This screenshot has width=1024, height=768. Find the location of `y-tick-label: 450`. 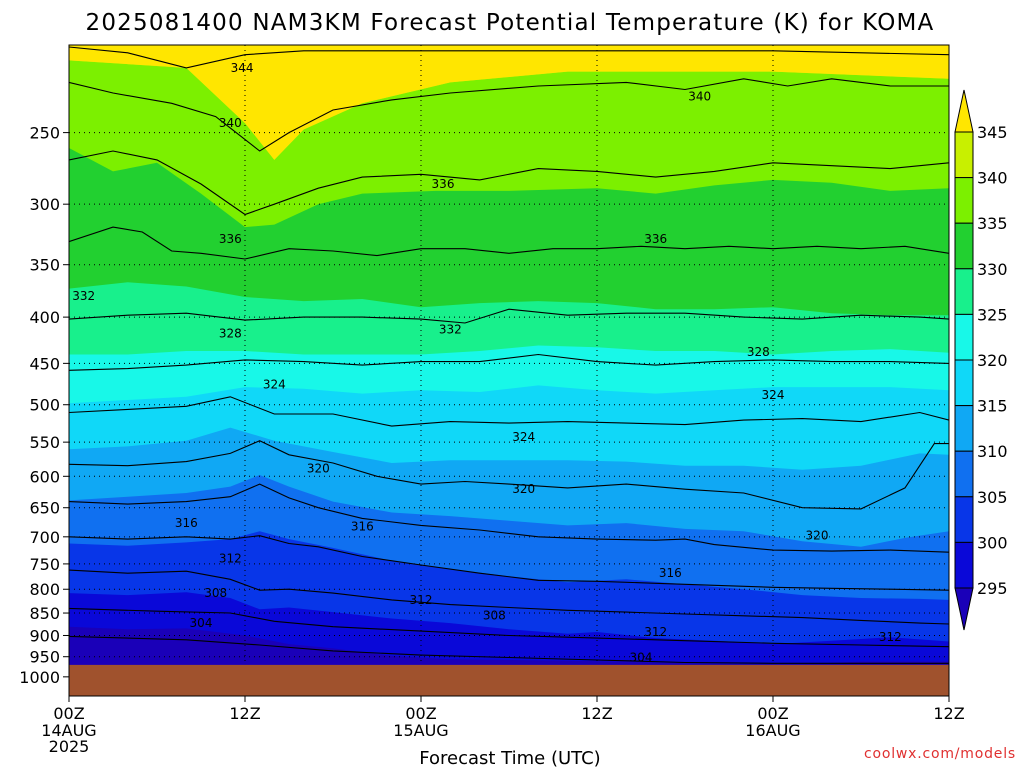

y-tick-label: 450 is located at coordinates (44, 363).